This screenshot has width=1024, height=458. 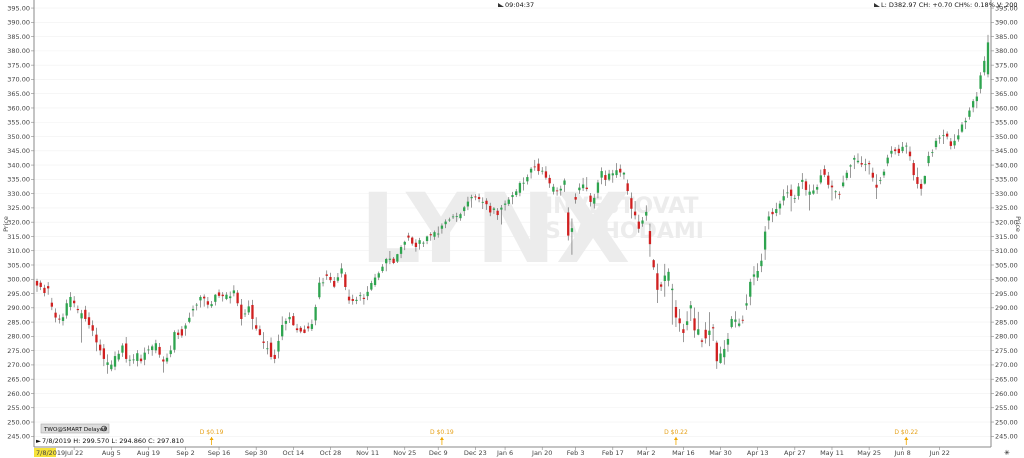 What do you see at coordinates (18, 351) in the screenshot?
I see `y-tick-label: 275.00` at bounding box center [18, 351].